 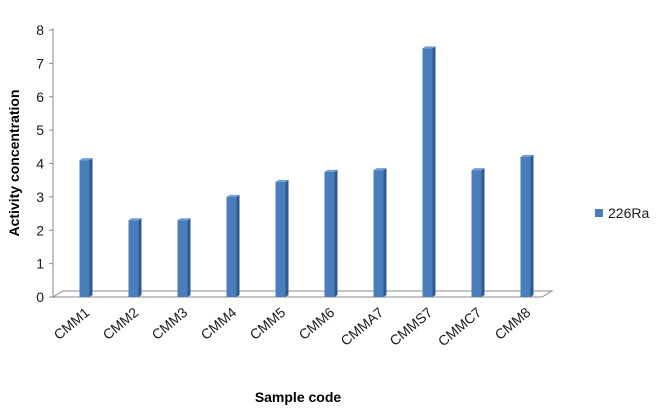 What do you see at coordinates (513, 323) in the screenshot?
I see `x-tick-label-cmm8: CMM8` at bounding box center [513, 323].